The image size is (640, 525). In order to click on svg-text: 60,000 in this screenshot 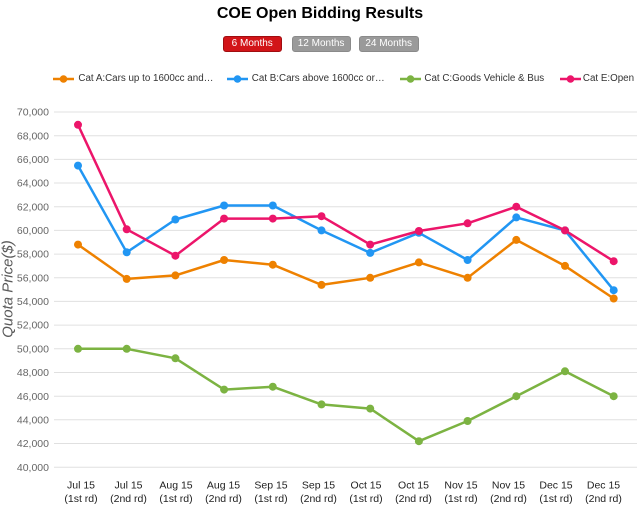, I will do `click(33, 231)`.